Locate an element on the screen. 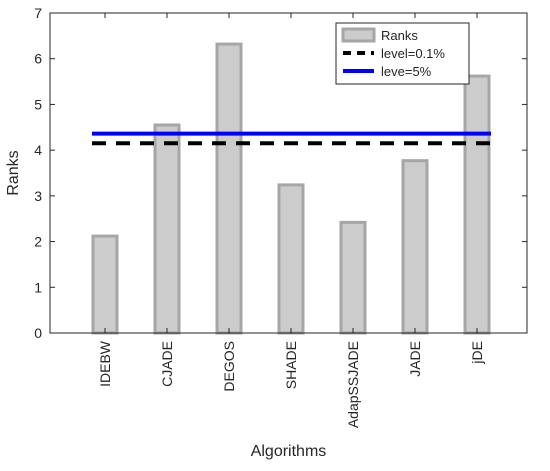 This screenshot has height=471, width=550. x-tick-label: JADE is located at coordinates (415, 359).